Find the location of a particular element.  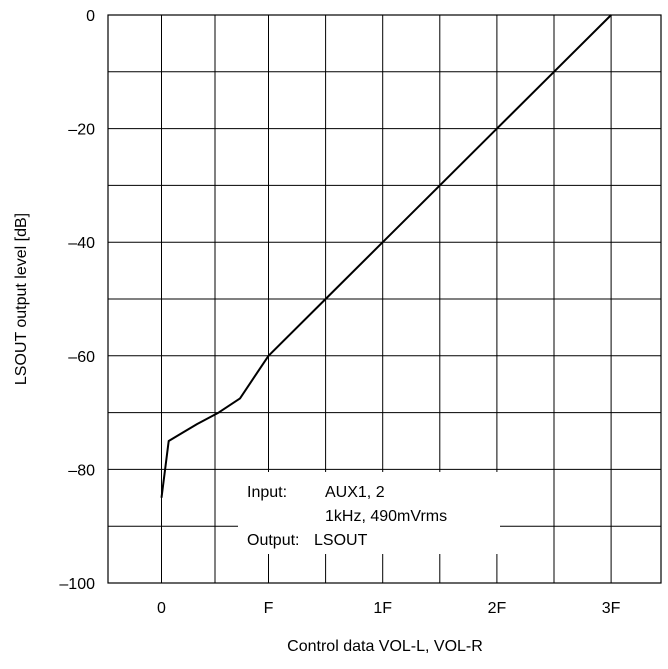

y-tick-label: –80 is located at coordinates (81, 470).